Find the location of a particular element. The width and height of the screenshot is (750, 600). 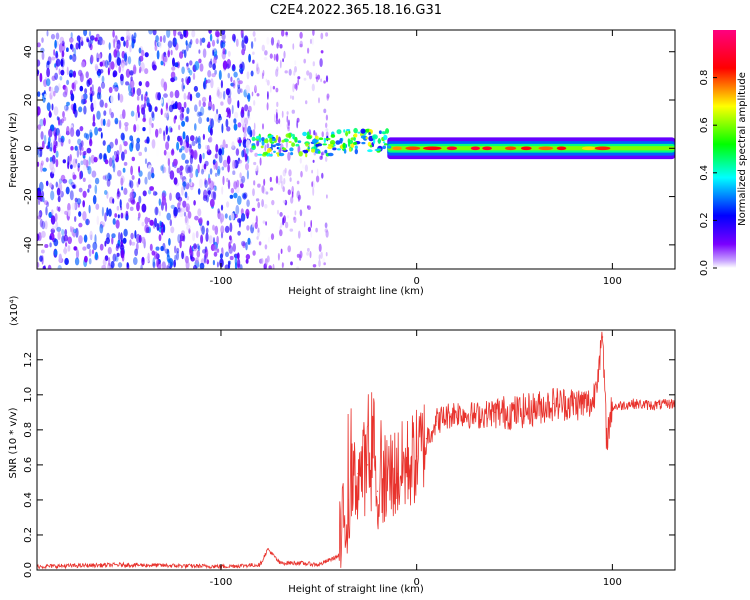

signal-hotspot is located at coordinates (487, 148).